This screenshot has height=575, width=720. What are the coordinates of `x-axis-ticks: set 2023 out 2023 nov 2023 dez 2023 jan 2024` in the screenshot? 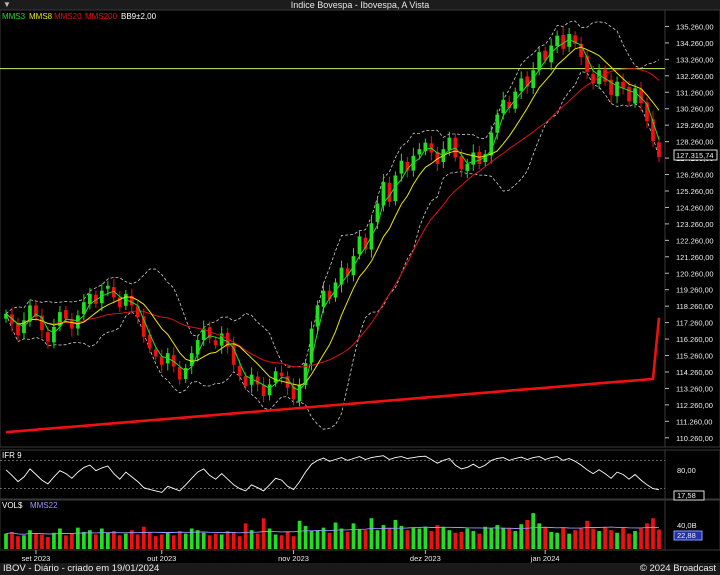 It's located at (291, 556).